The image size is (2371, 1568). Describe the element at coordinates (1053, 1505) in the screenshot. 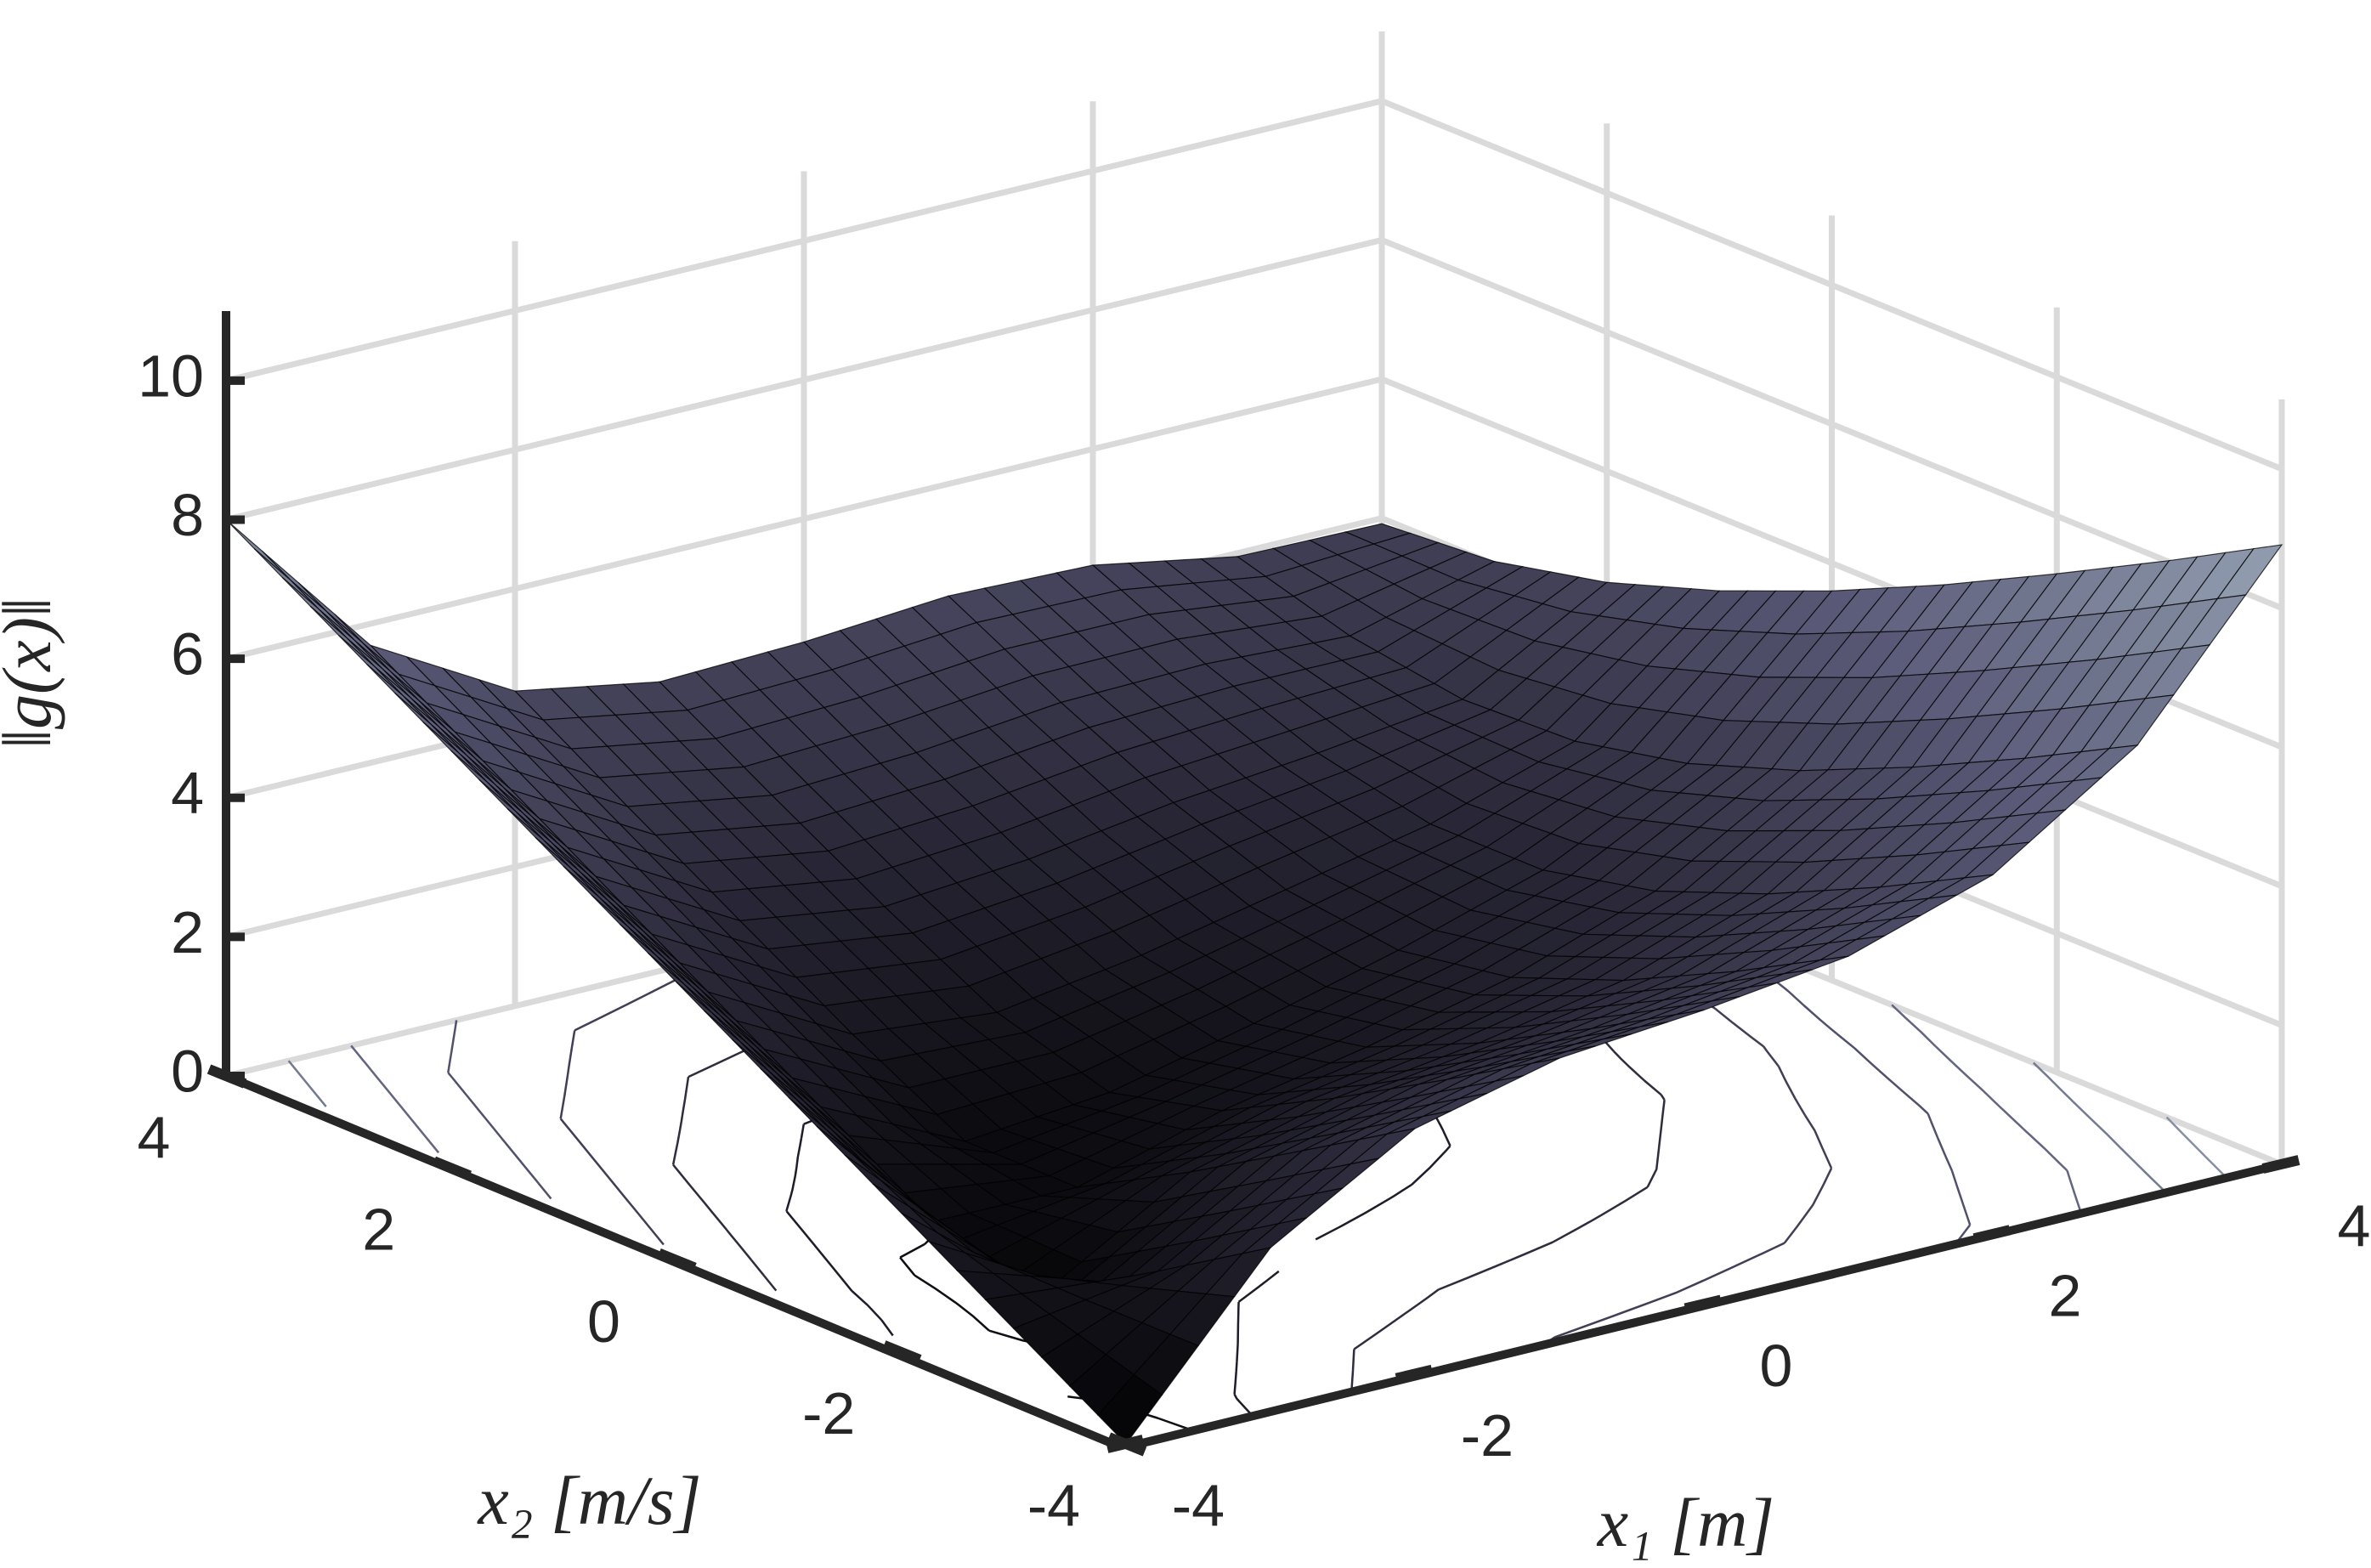

I see `y-tick-label: -4` at that location.